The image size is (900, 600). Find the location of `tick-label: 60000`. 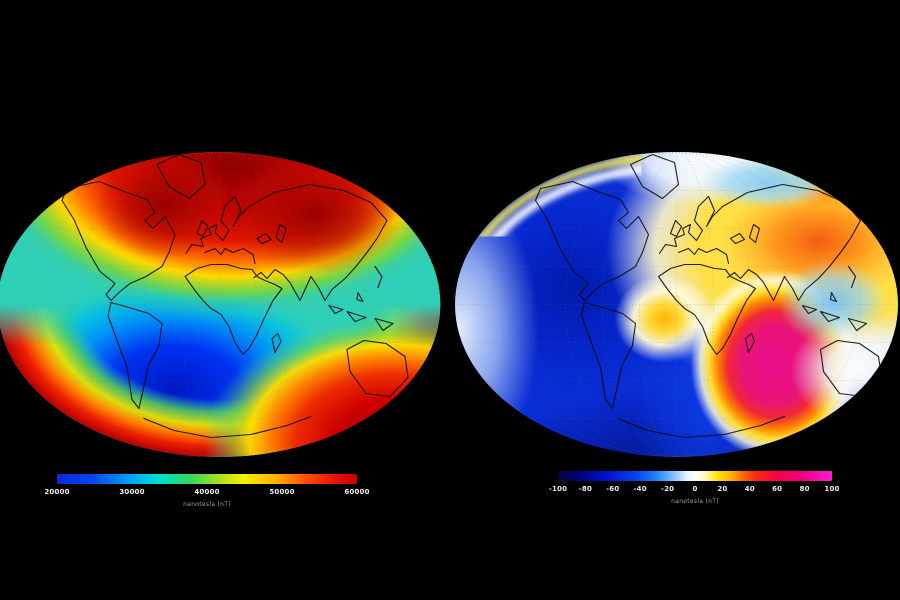

tick-label: 60000 is located at coordinates (357, 492).